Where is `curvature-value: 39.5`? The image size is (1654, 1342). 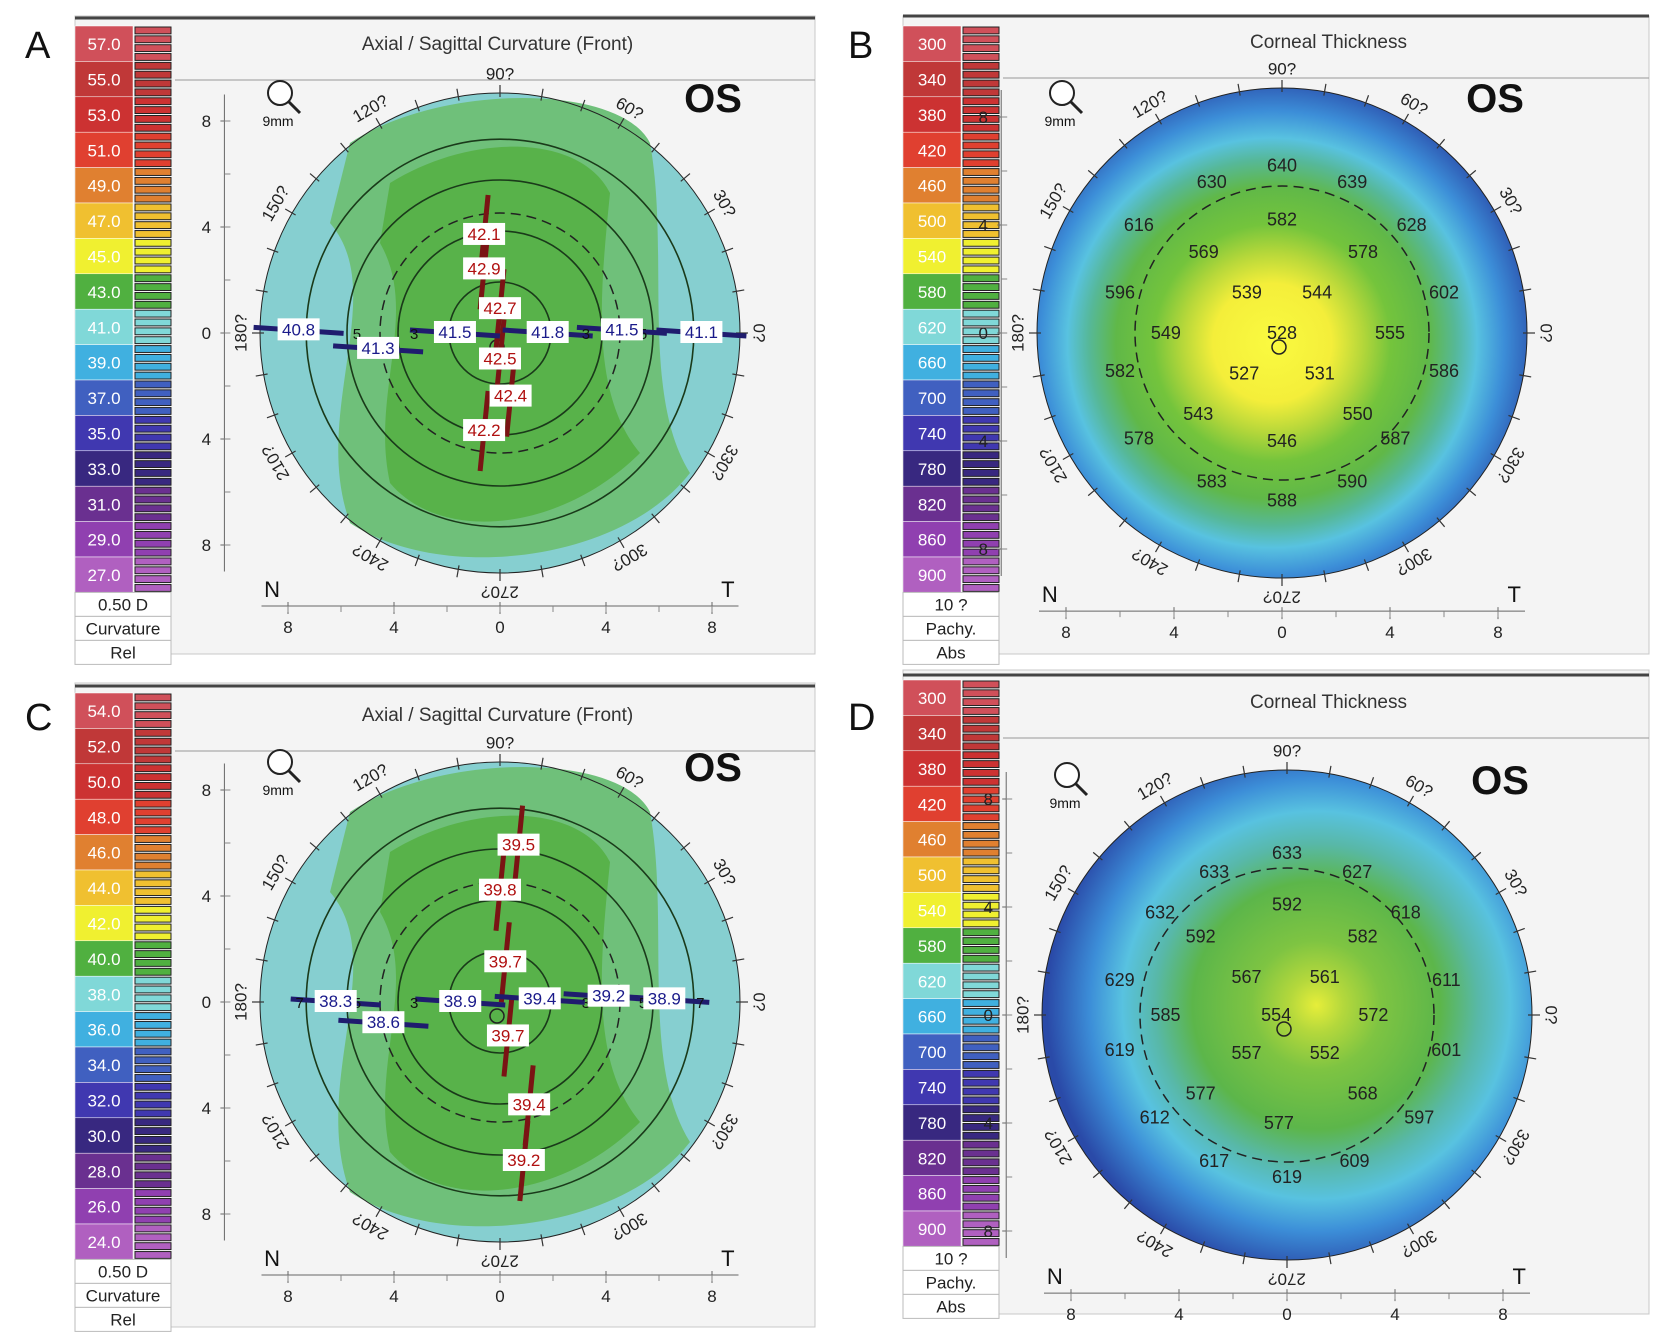
curvature-value: 39.5 is located at coordinates (518, 845).